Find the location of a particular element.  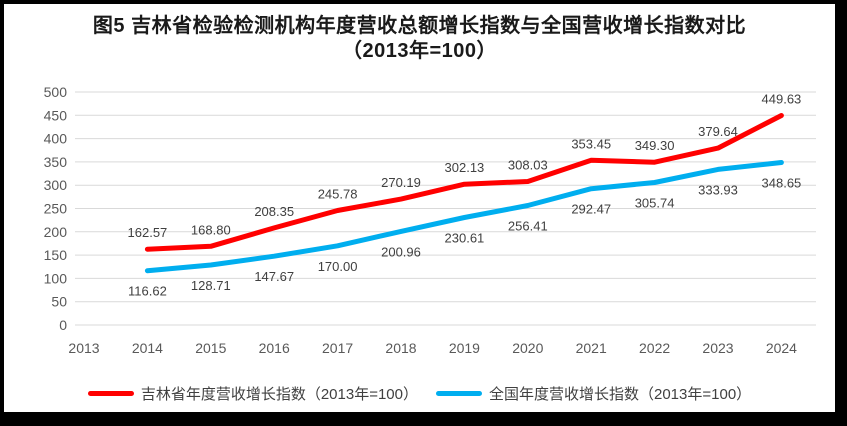

y-axis-tick-label: 50 is located at coordinates (59, 302).